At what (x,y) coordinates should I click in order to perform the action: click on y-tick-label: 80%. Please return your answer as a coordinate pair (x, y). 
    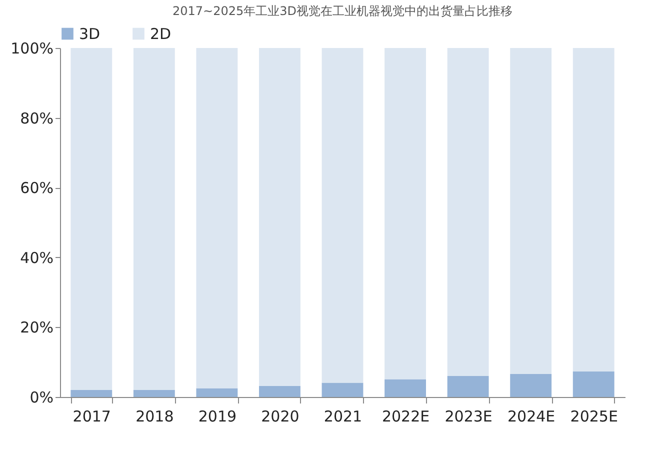
    Looking at the image, I should click on (37, 118).